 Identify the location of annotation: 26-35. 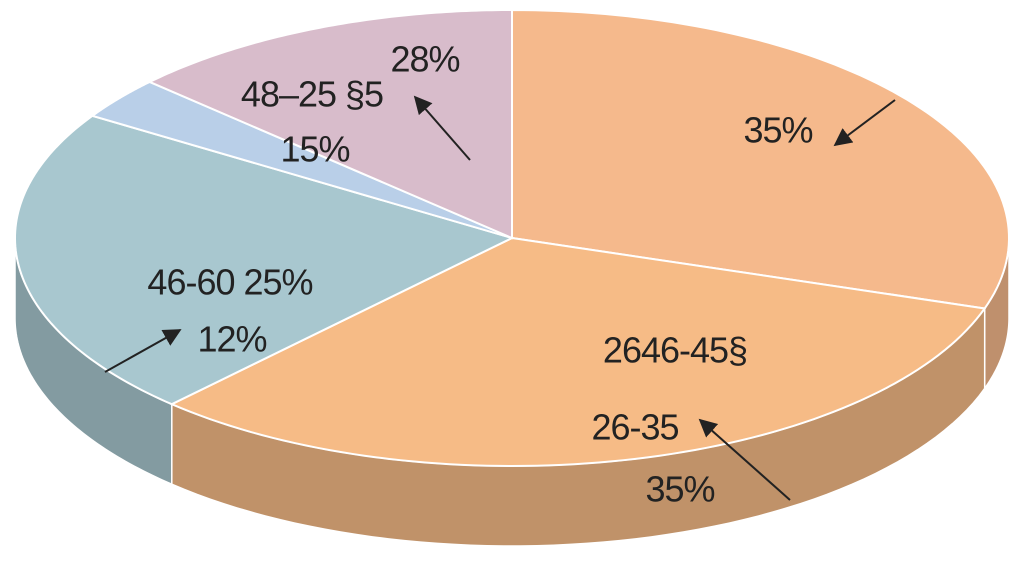
(634, 427).